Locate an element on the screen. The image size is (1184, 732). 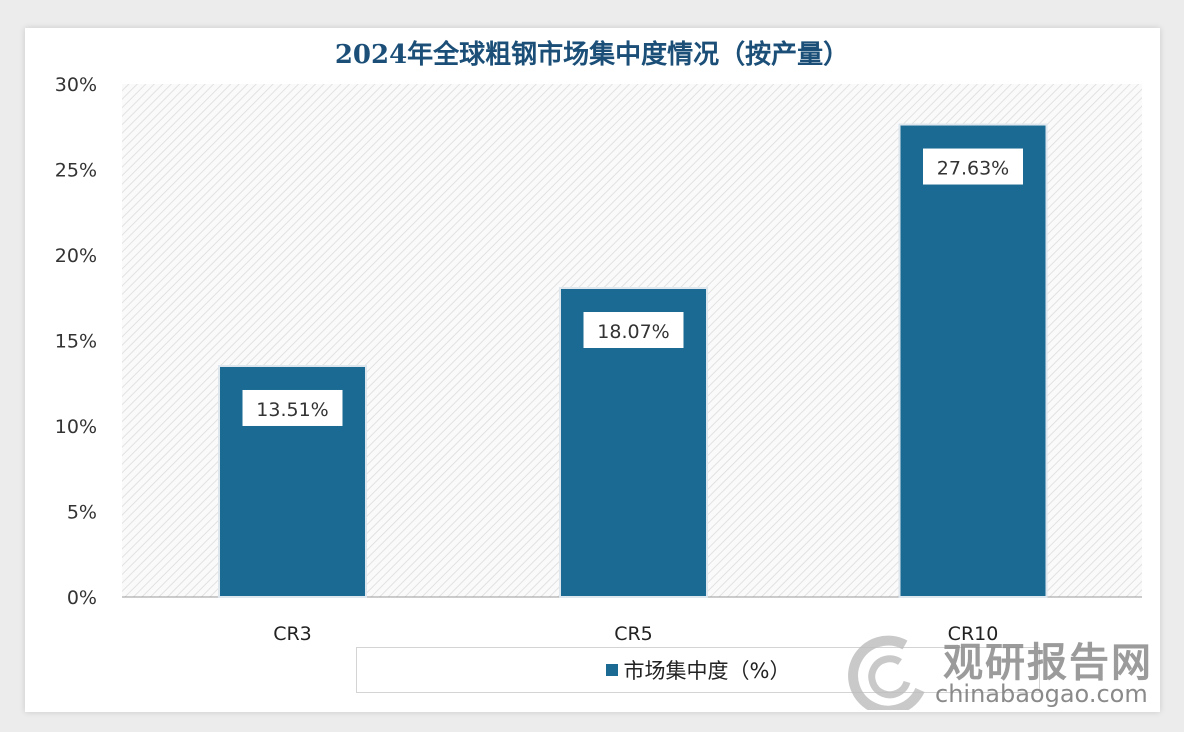
data-label: 13.51% is located at coordinates (292, 410).